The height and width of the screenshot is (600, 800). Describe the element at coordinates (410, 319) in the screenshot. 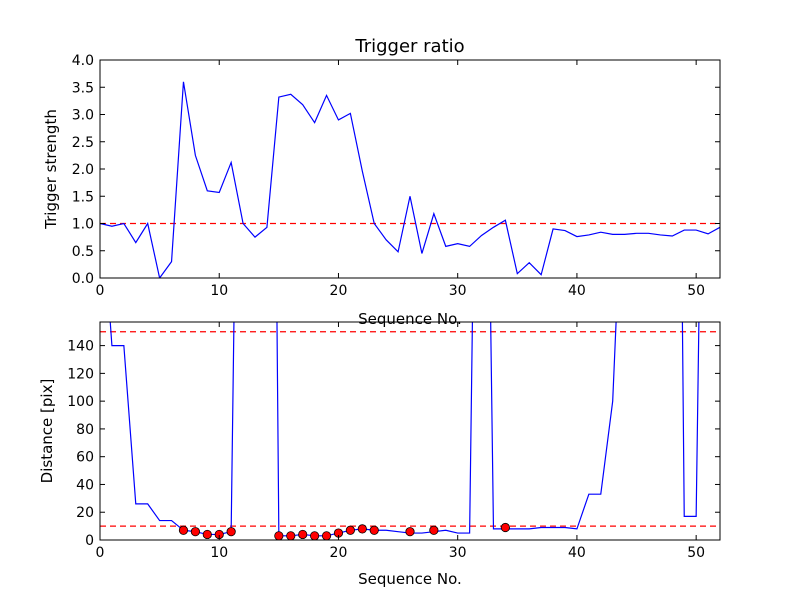

I see `top-plot-xlabel: Sequence No.` at that location.